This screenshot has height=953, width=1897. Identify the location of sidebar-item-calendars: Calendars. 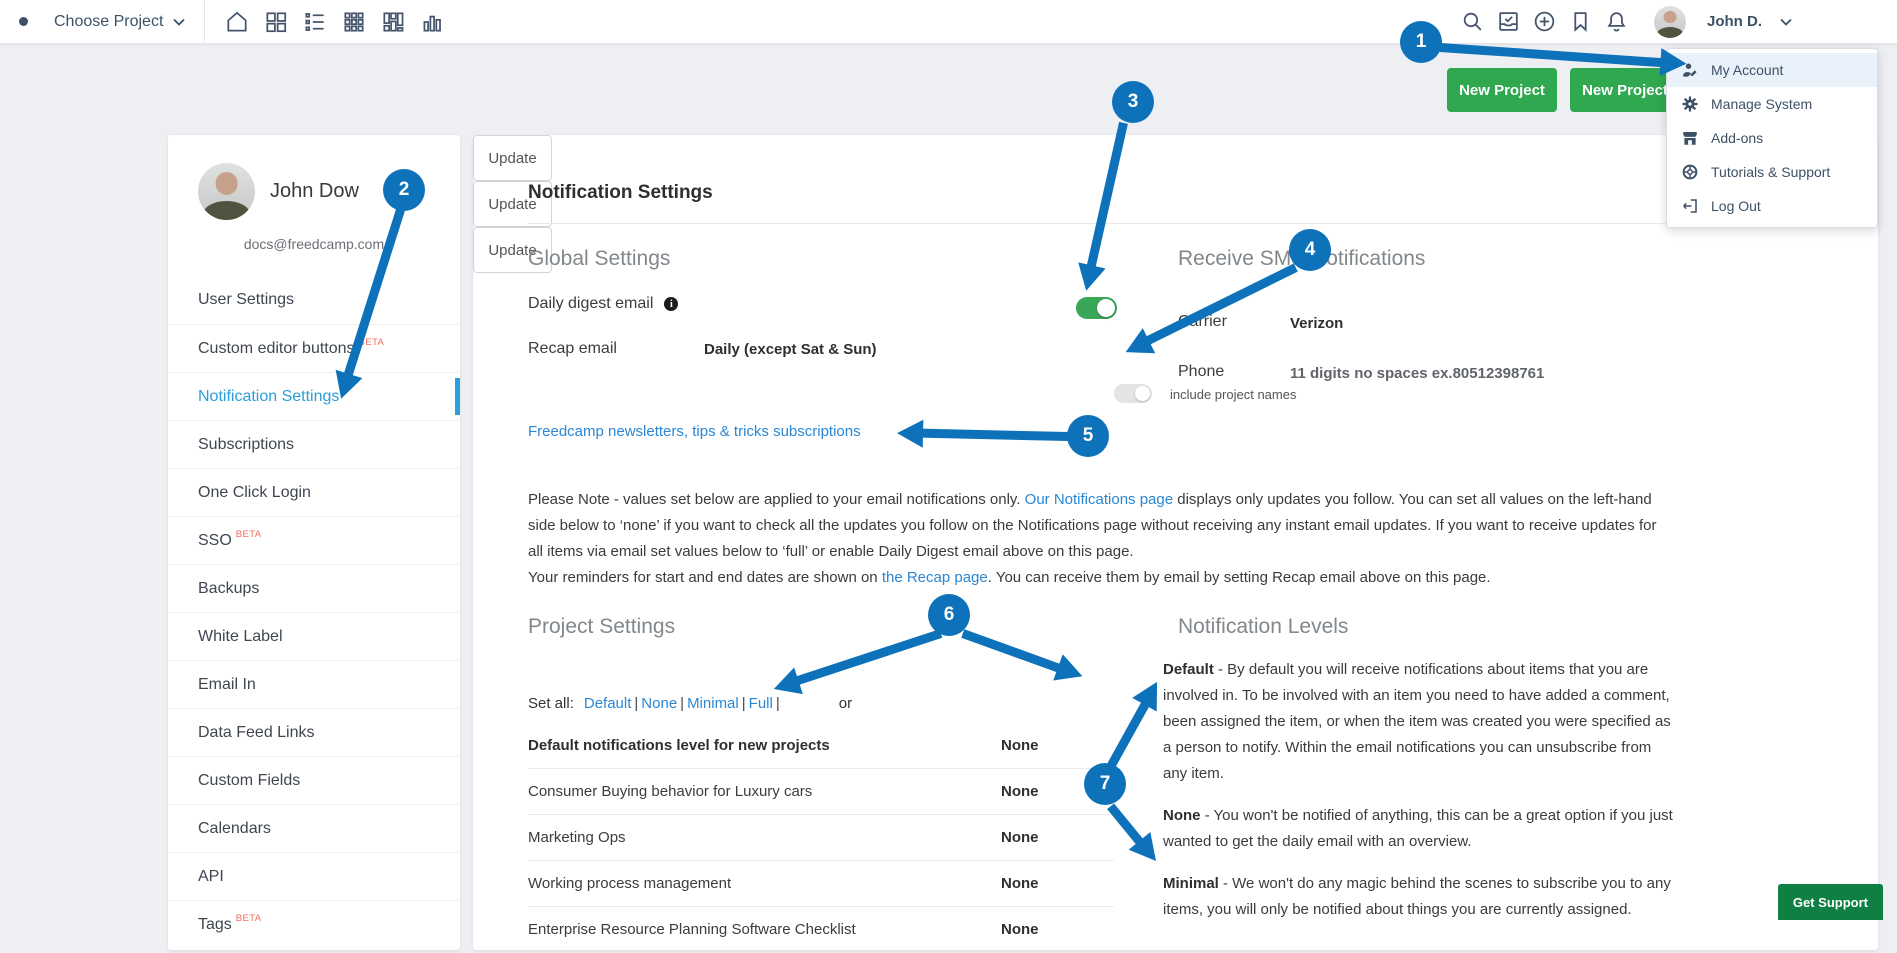
(314, 828).